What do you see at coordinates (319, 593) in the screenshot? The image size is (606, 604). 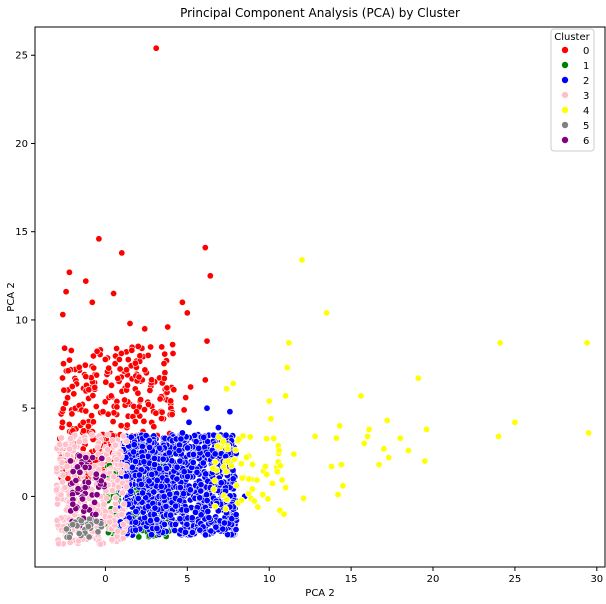 I see `x-axis-label: PCA 2` at bounding box center [319, 593].